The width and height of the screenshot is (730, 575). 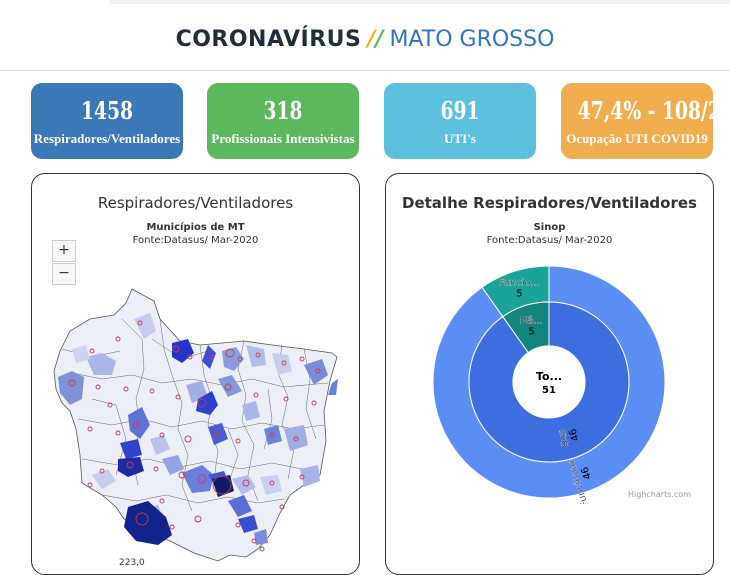 I want to click on center-slice, so click(x=549, y=382).